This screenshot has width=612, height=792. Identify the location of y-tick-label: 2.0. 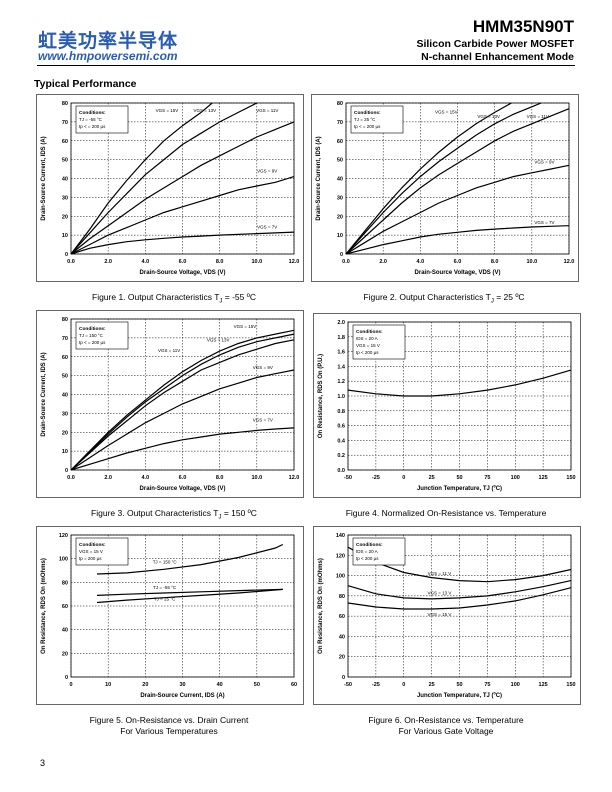
(341, 323).